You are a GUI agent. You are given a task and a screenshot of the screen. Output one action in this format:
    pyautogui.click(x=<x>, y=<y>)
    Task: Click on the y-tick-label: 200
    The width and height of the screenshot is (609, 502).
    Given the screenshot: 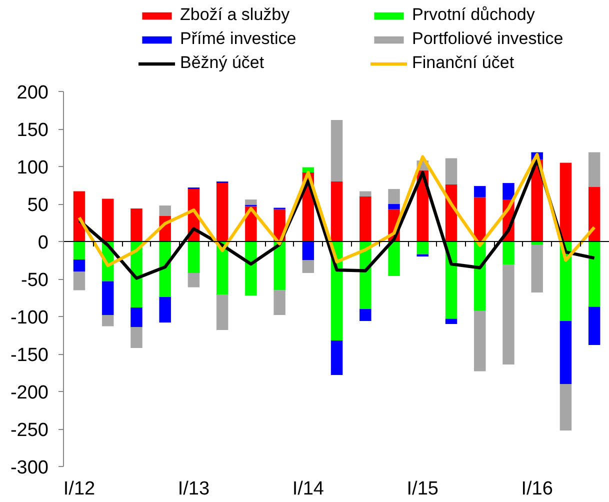 What is the action you would take?
    pyautogui.click(x=32, y=93)
    